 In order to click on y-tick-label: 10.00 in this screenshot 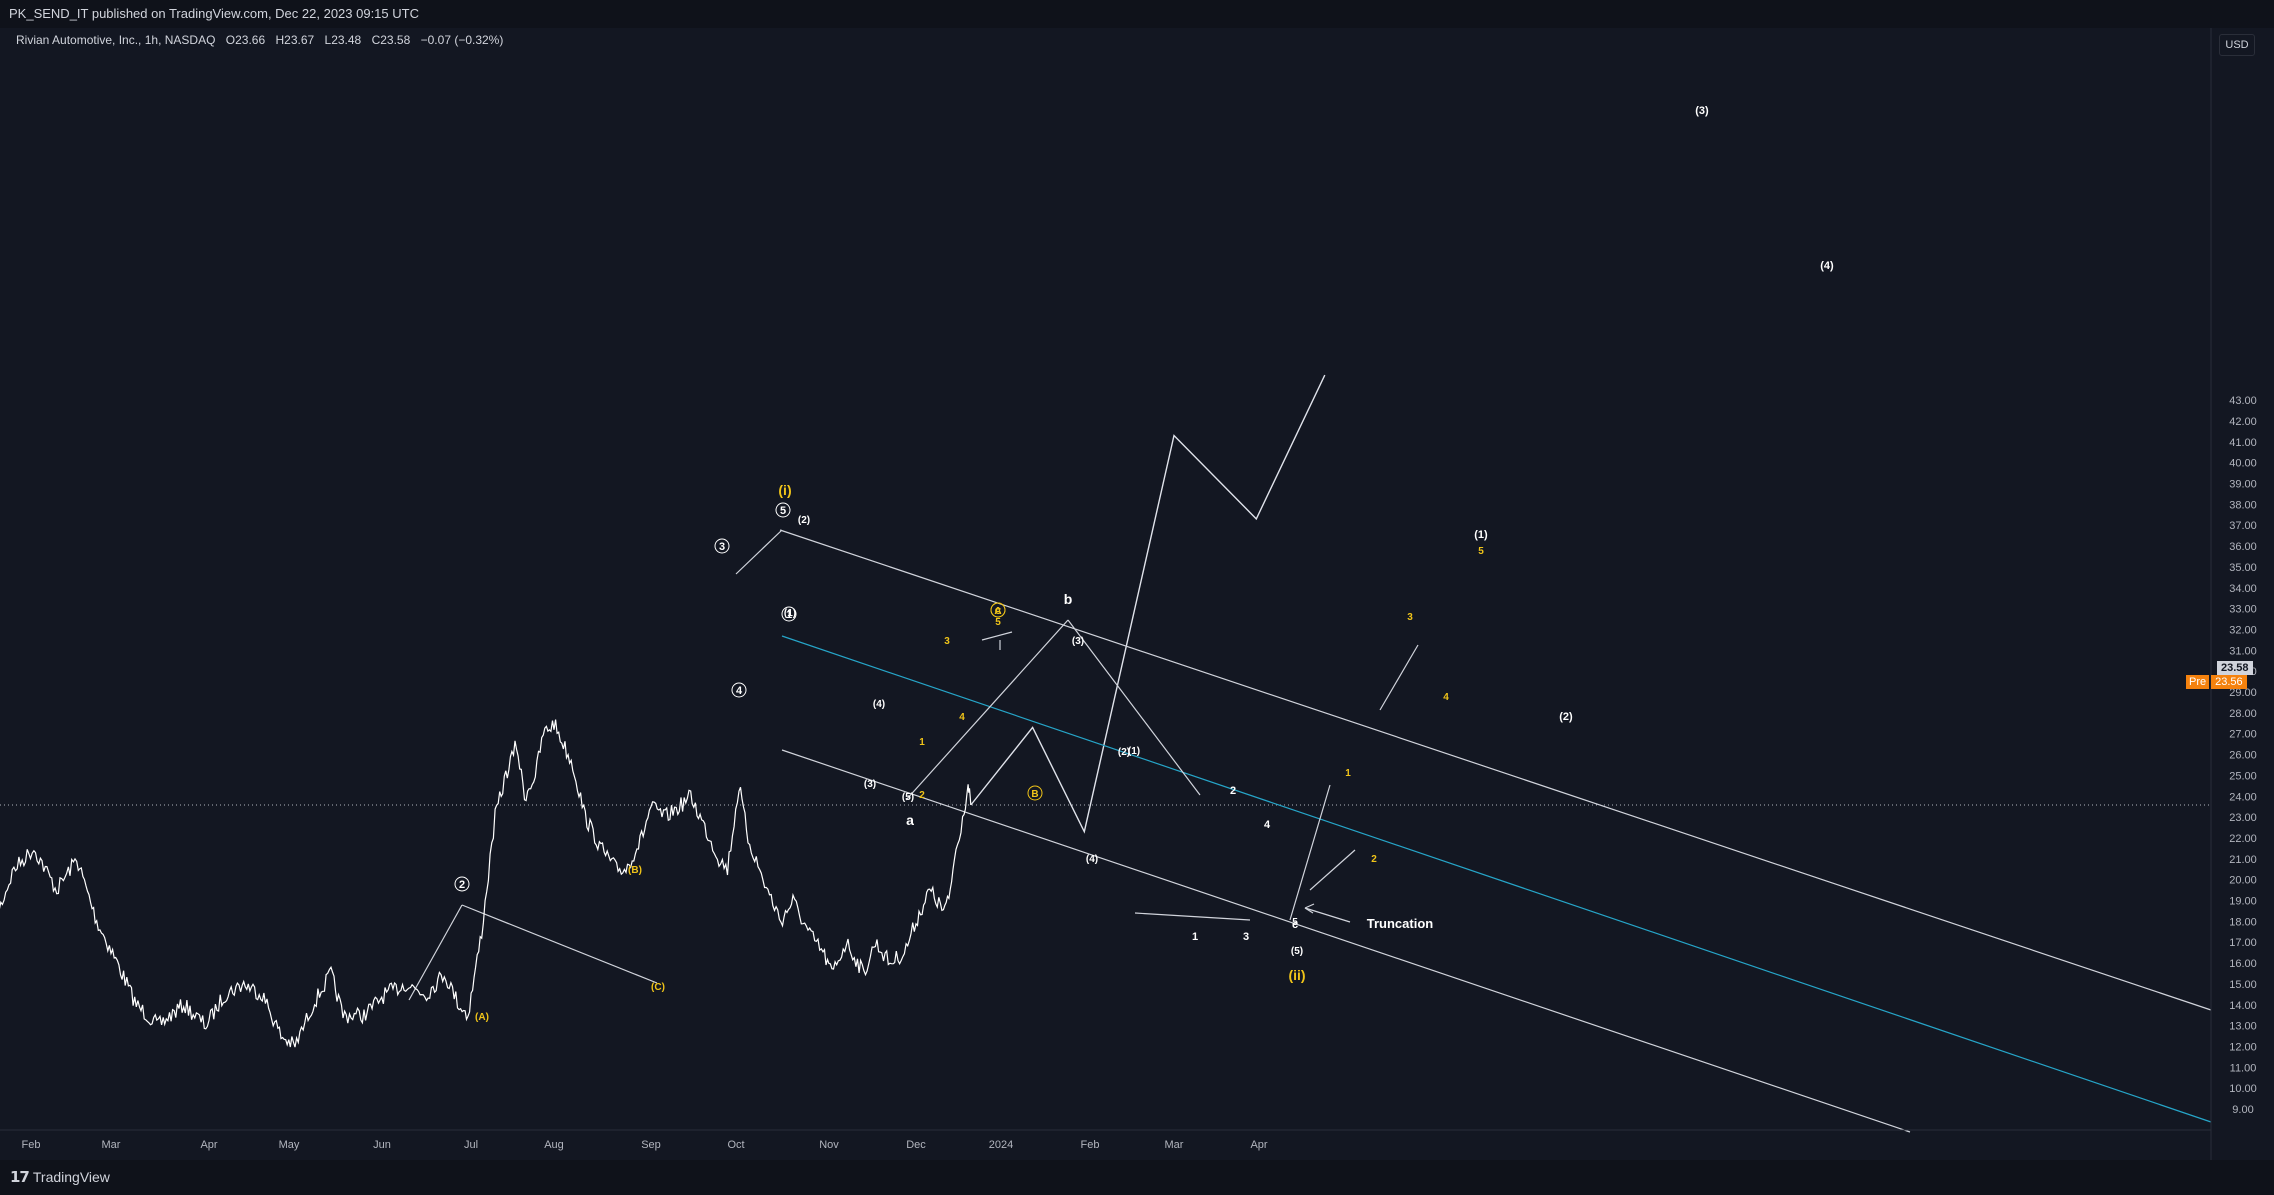, I will do `click(2243, 1089)`.